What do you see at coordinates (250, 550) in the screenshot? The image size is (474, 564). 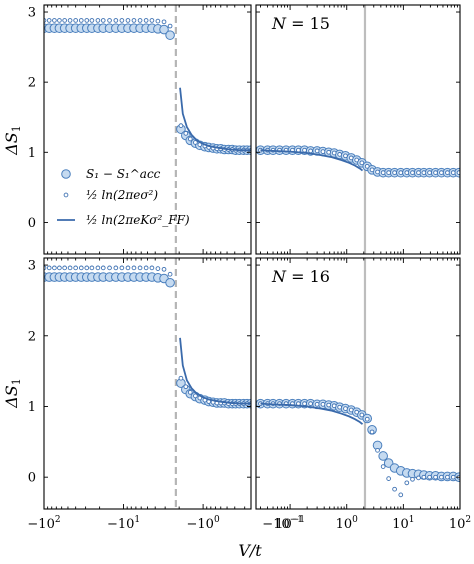 I see `x-axis-label: V/t` at bounding box center [250, 550].